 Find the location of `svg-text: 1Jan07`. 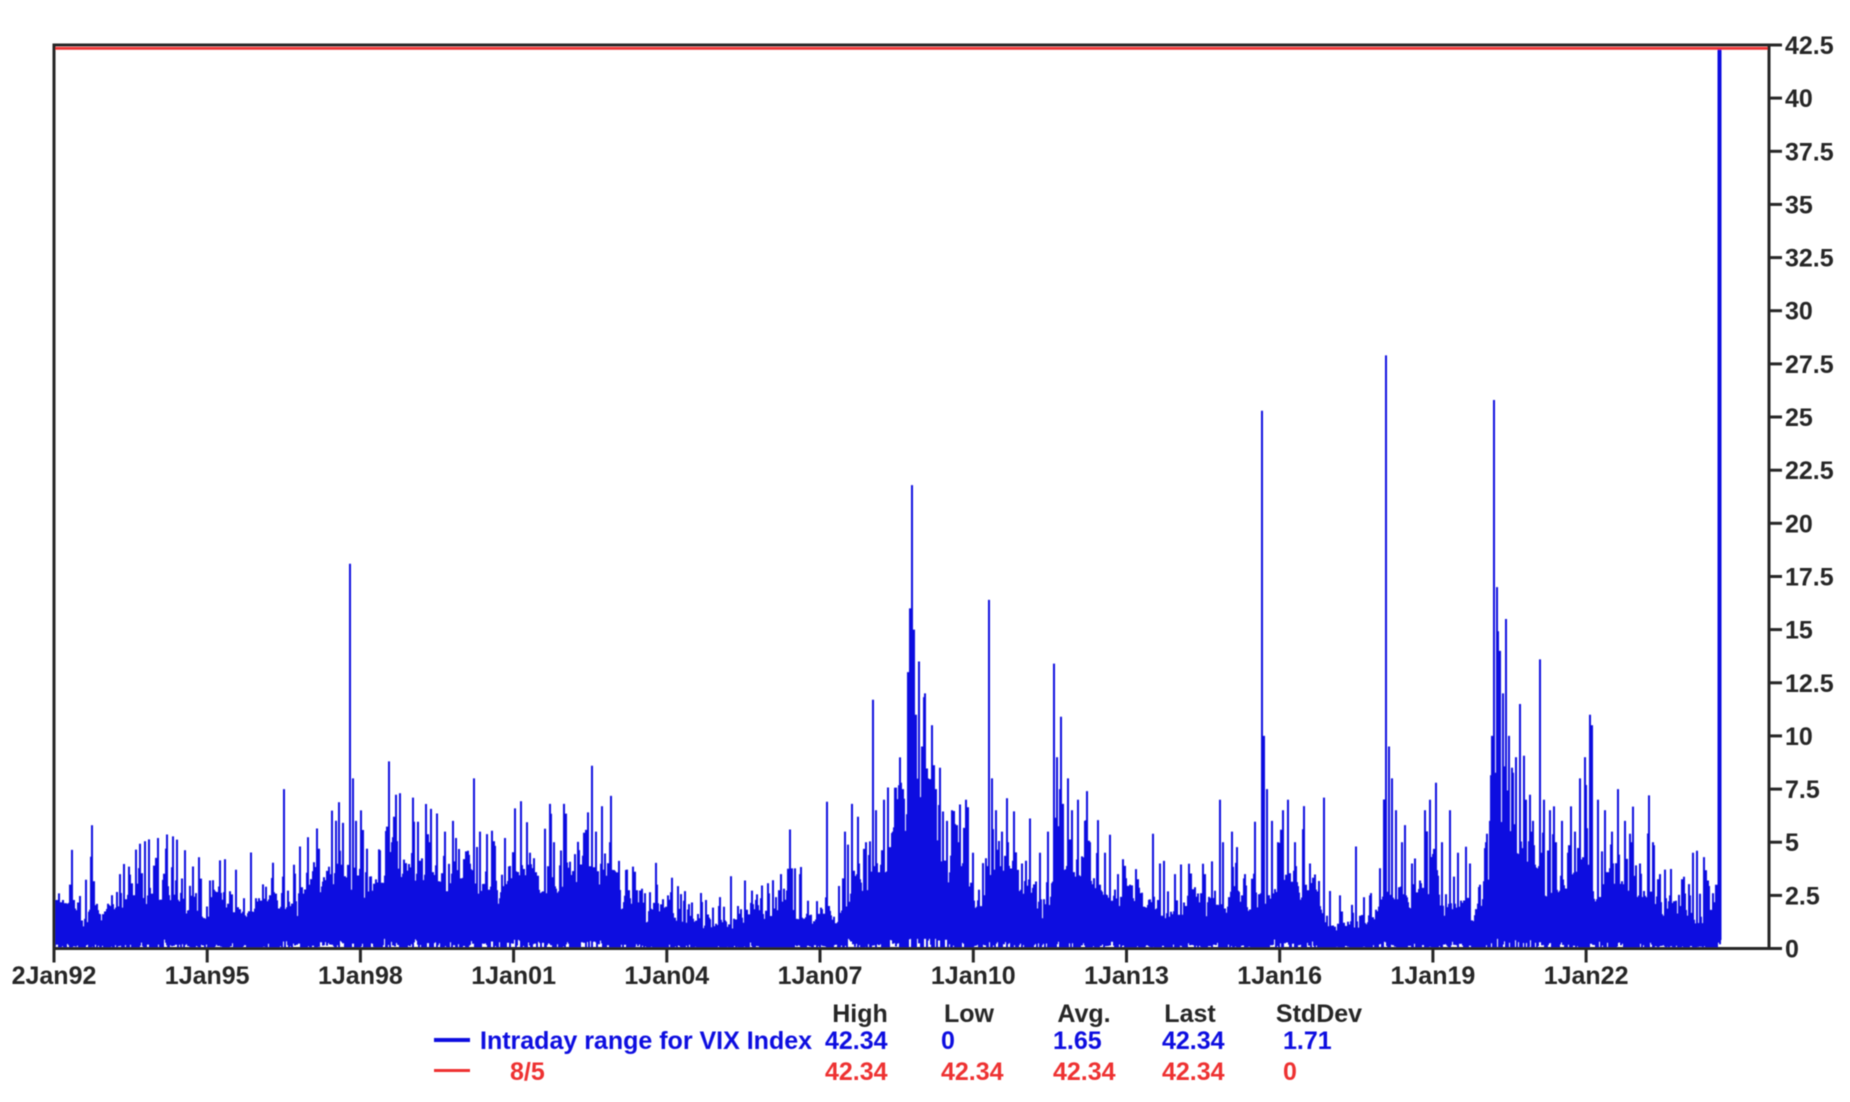

svg-text: 1Jan07 is located at coordinates (820, 976).